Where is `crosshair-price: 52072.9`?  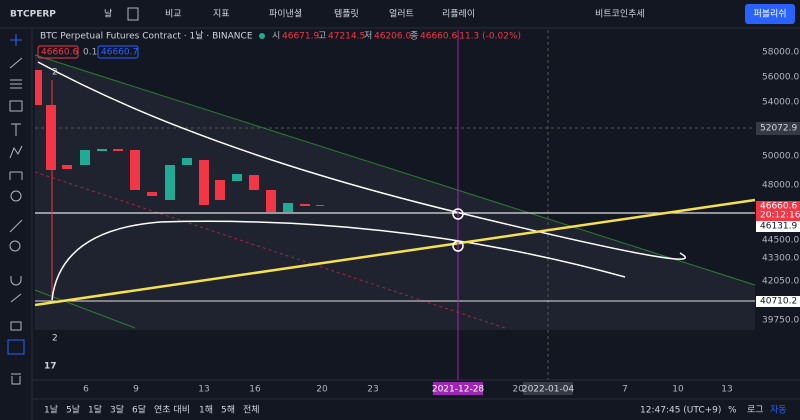 crosshair-price: 52072.9 is located at coordinates (778, 129).